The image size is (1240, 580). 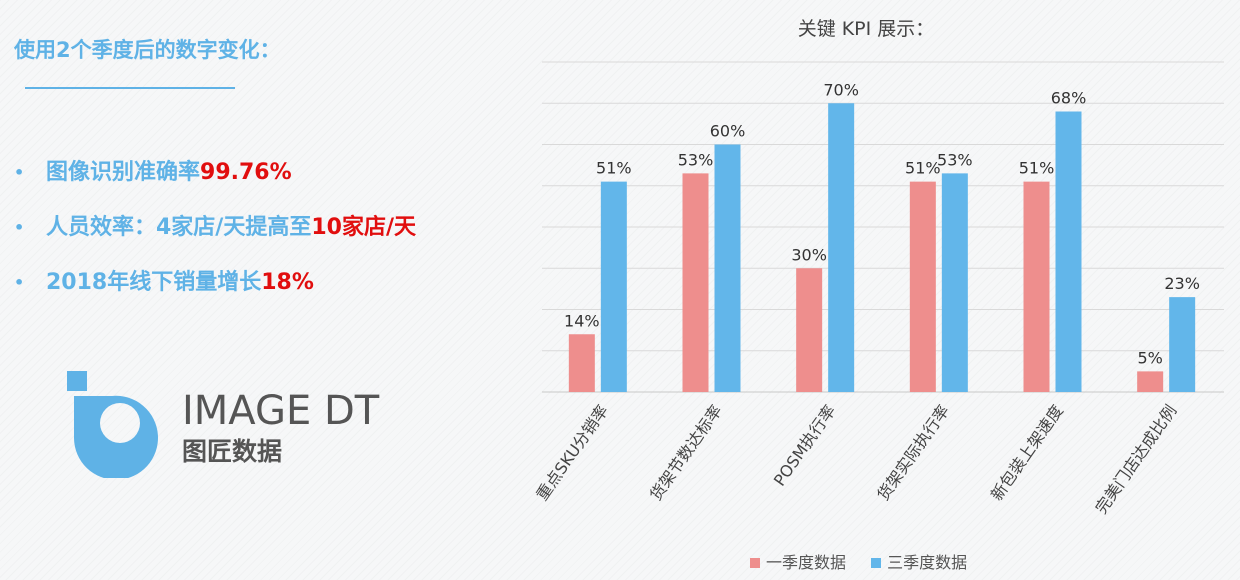 I want to click on x-tick-label-1: 货架节数达标率, so click(x=686, y=452).